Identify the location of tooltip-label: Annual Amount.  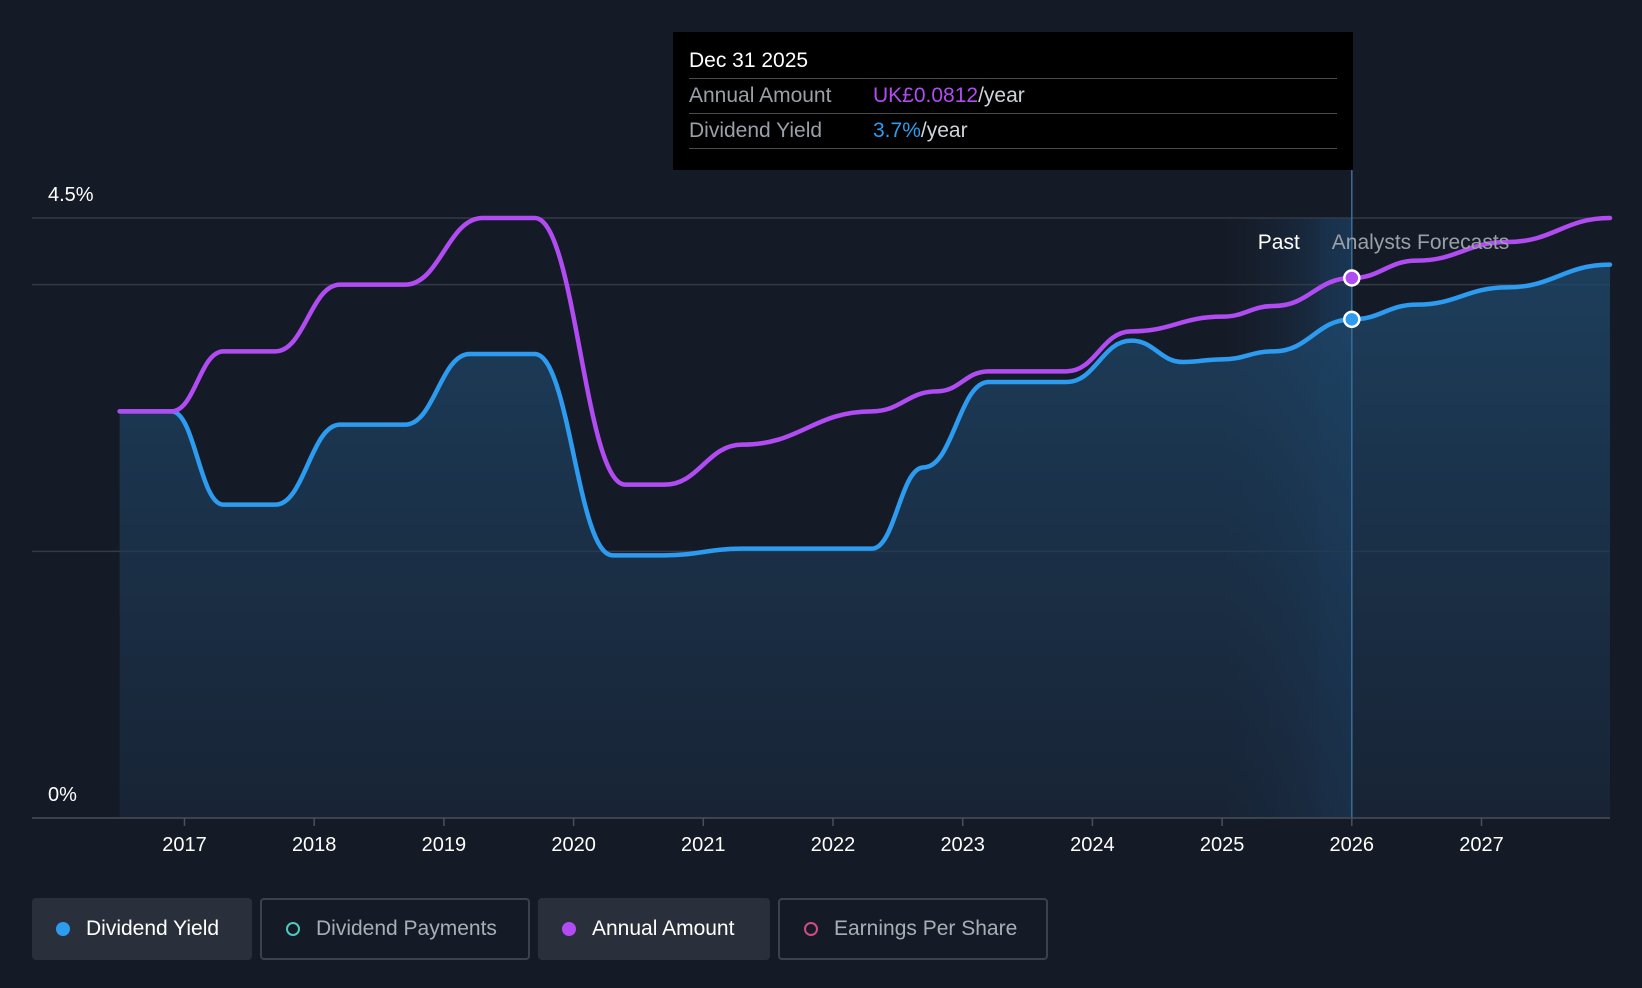
(760, 95).